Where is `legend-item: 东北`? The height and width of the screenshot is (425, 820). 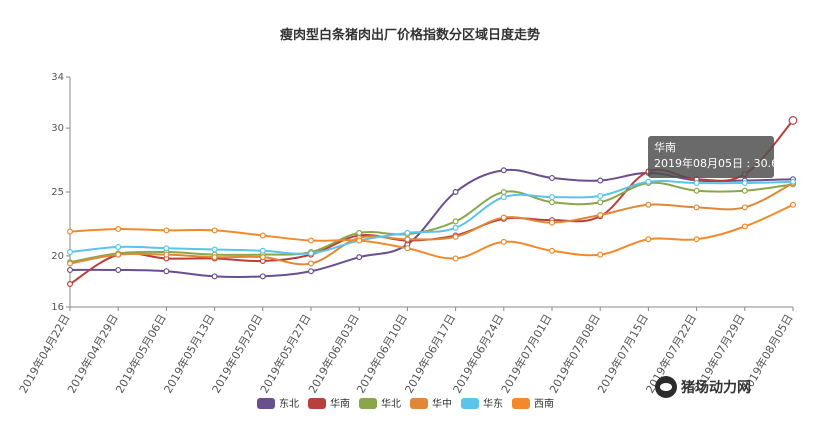
legend-item: 东北 is located at coordinates (278, 403).